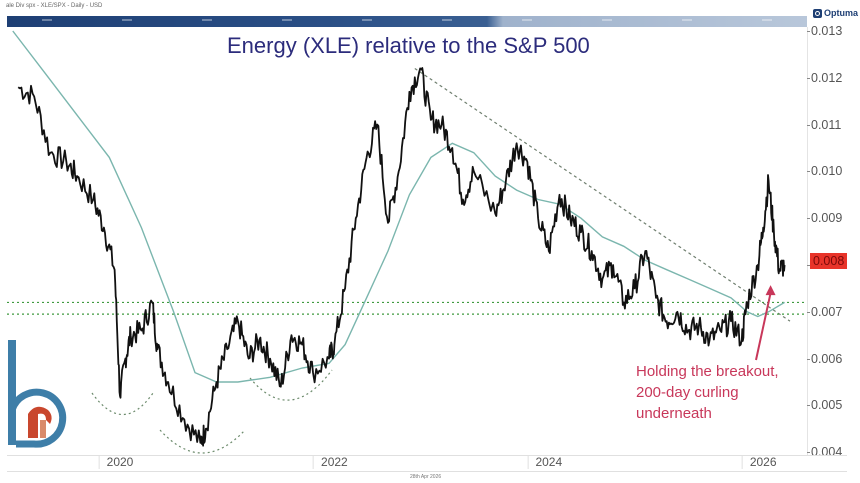 The image size is (860, 483). I want to click on annotation-arrow, so click(765, 323).